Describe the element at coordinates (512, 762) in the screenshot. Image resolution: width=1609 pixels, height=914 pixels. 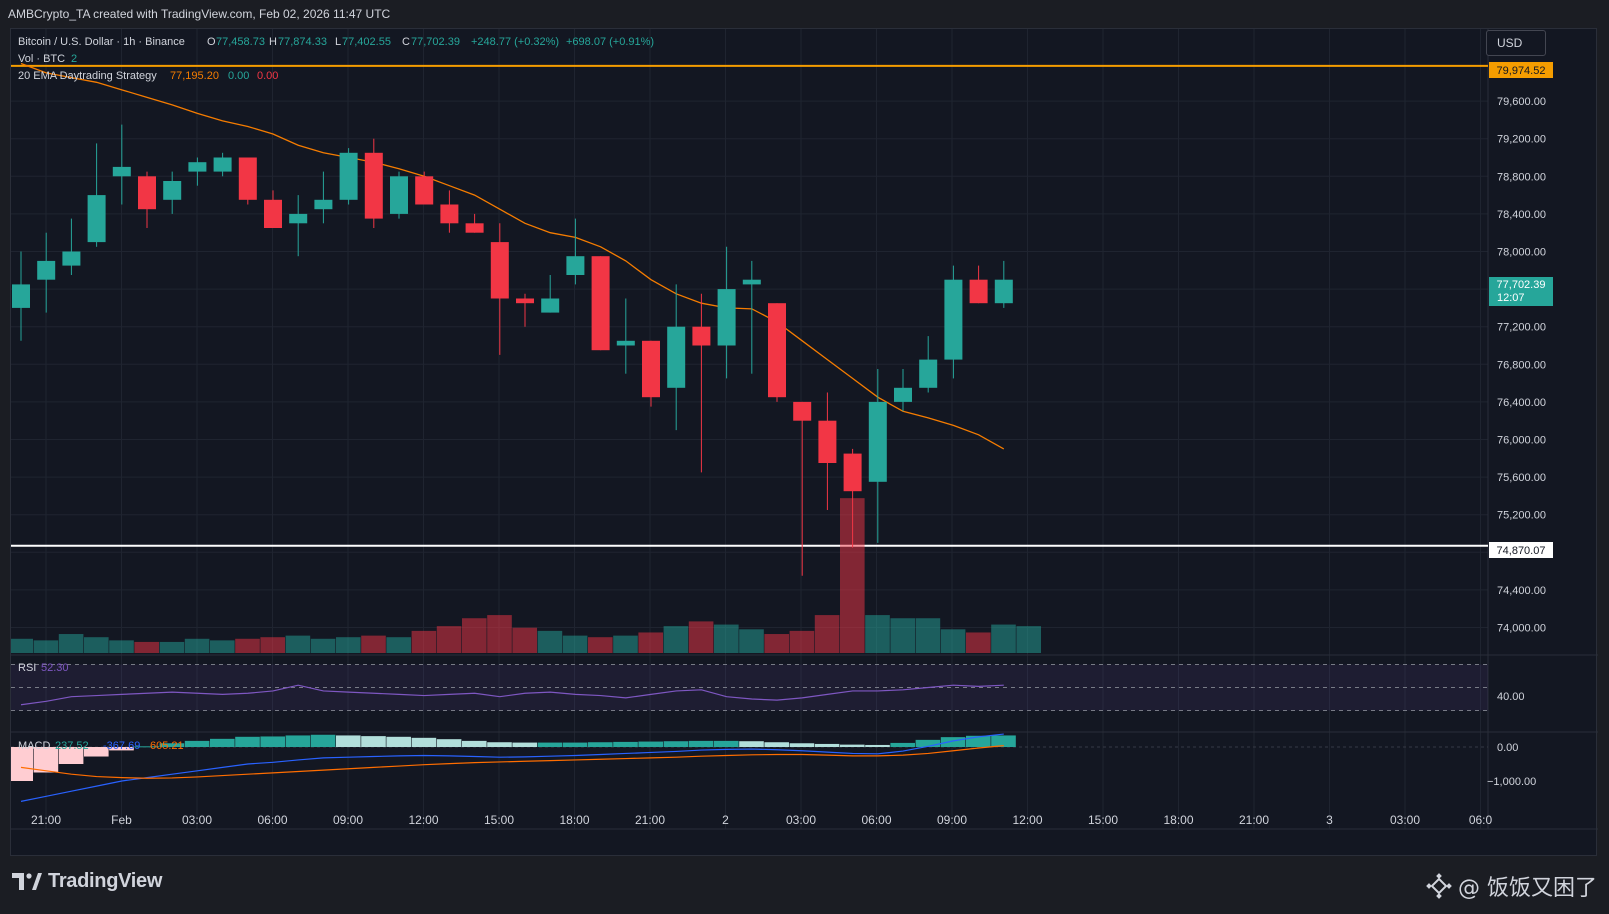
I see `macd-signal-line` at that location.